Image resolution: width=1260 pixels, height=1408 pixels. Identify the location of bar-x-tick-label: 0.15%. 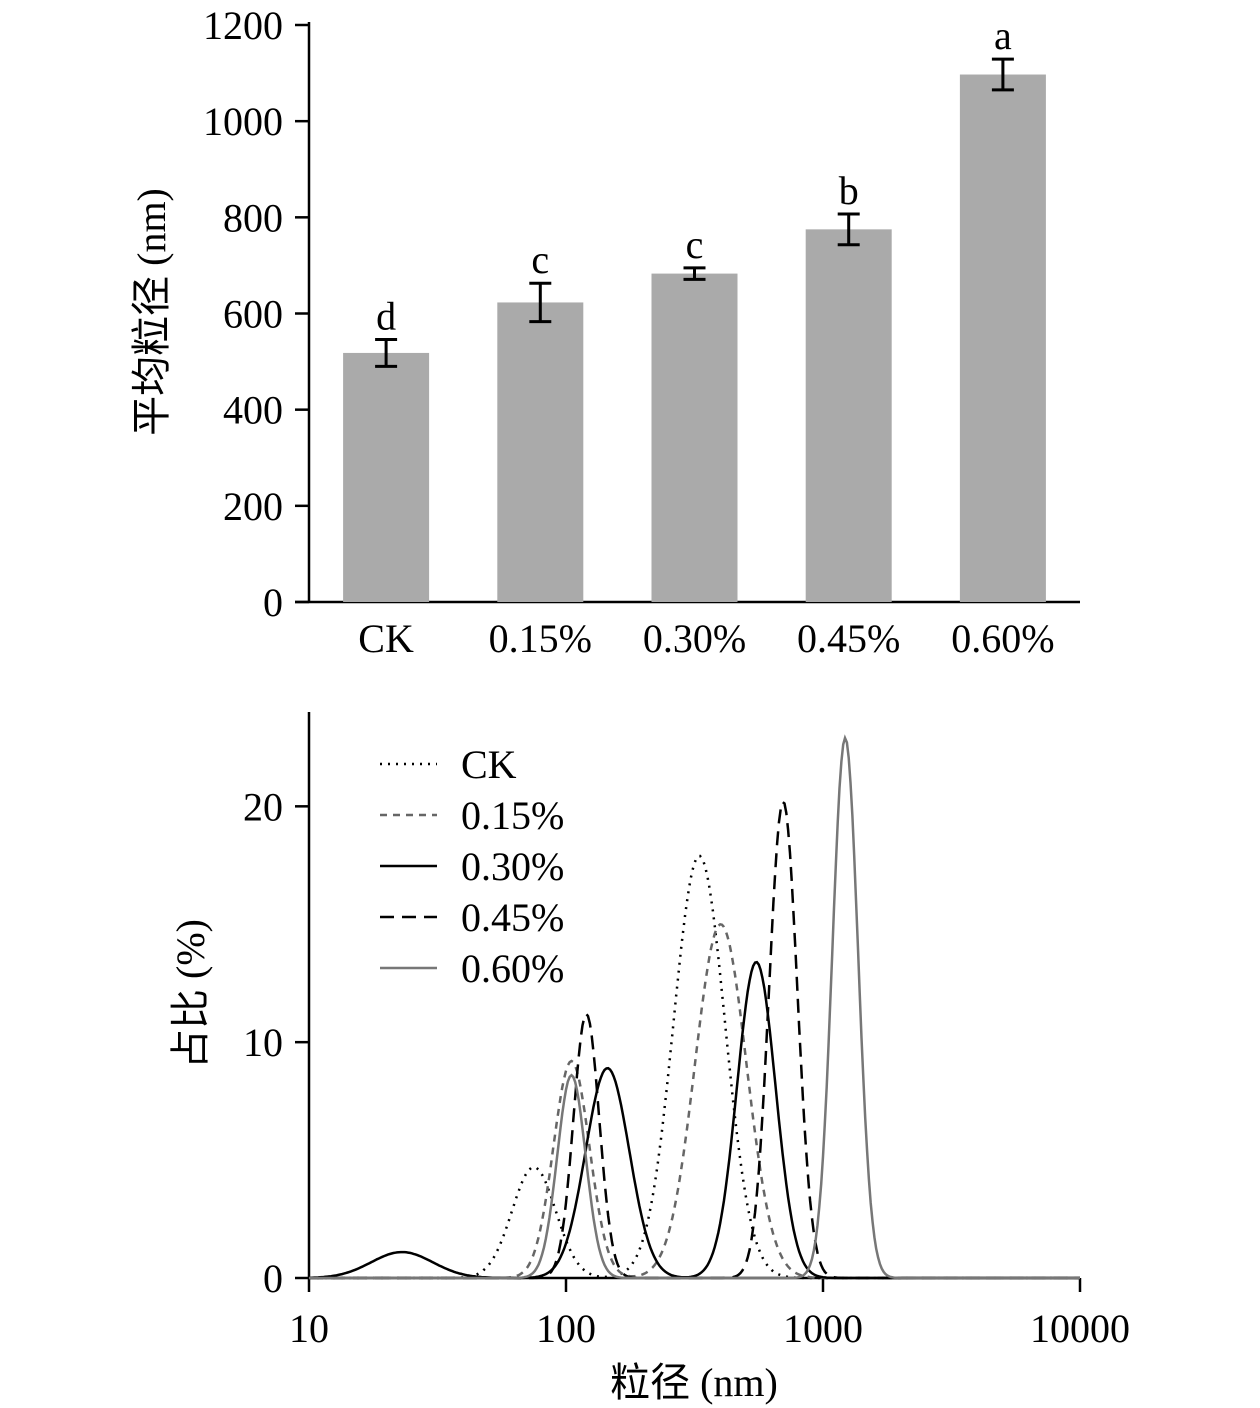
(540, 638).